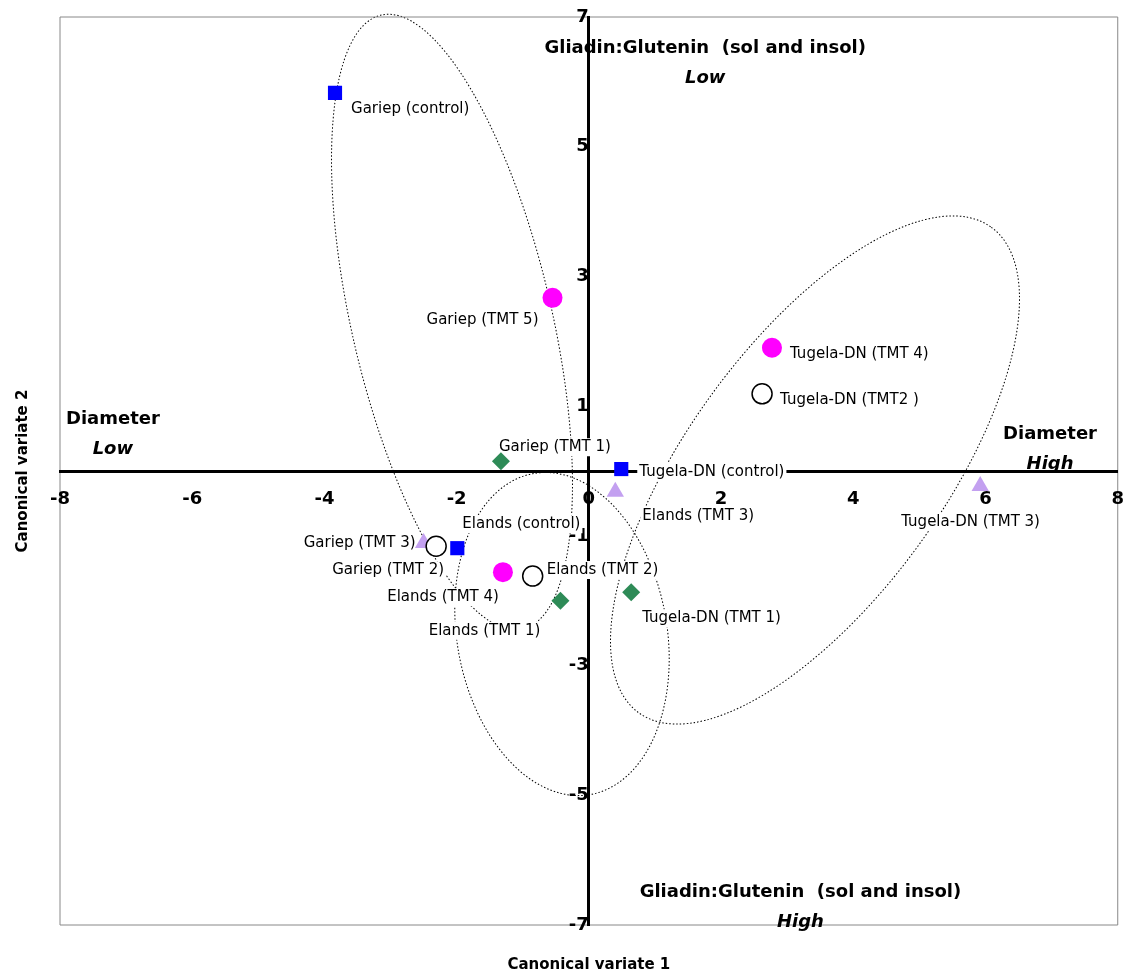 The height and width of the screenshot is (978, 1136). What do you see at coordinates (589, 963) in the screenshot?
I see `x-axis-title: Canonical variate 1` at bounding box center [589, 963].